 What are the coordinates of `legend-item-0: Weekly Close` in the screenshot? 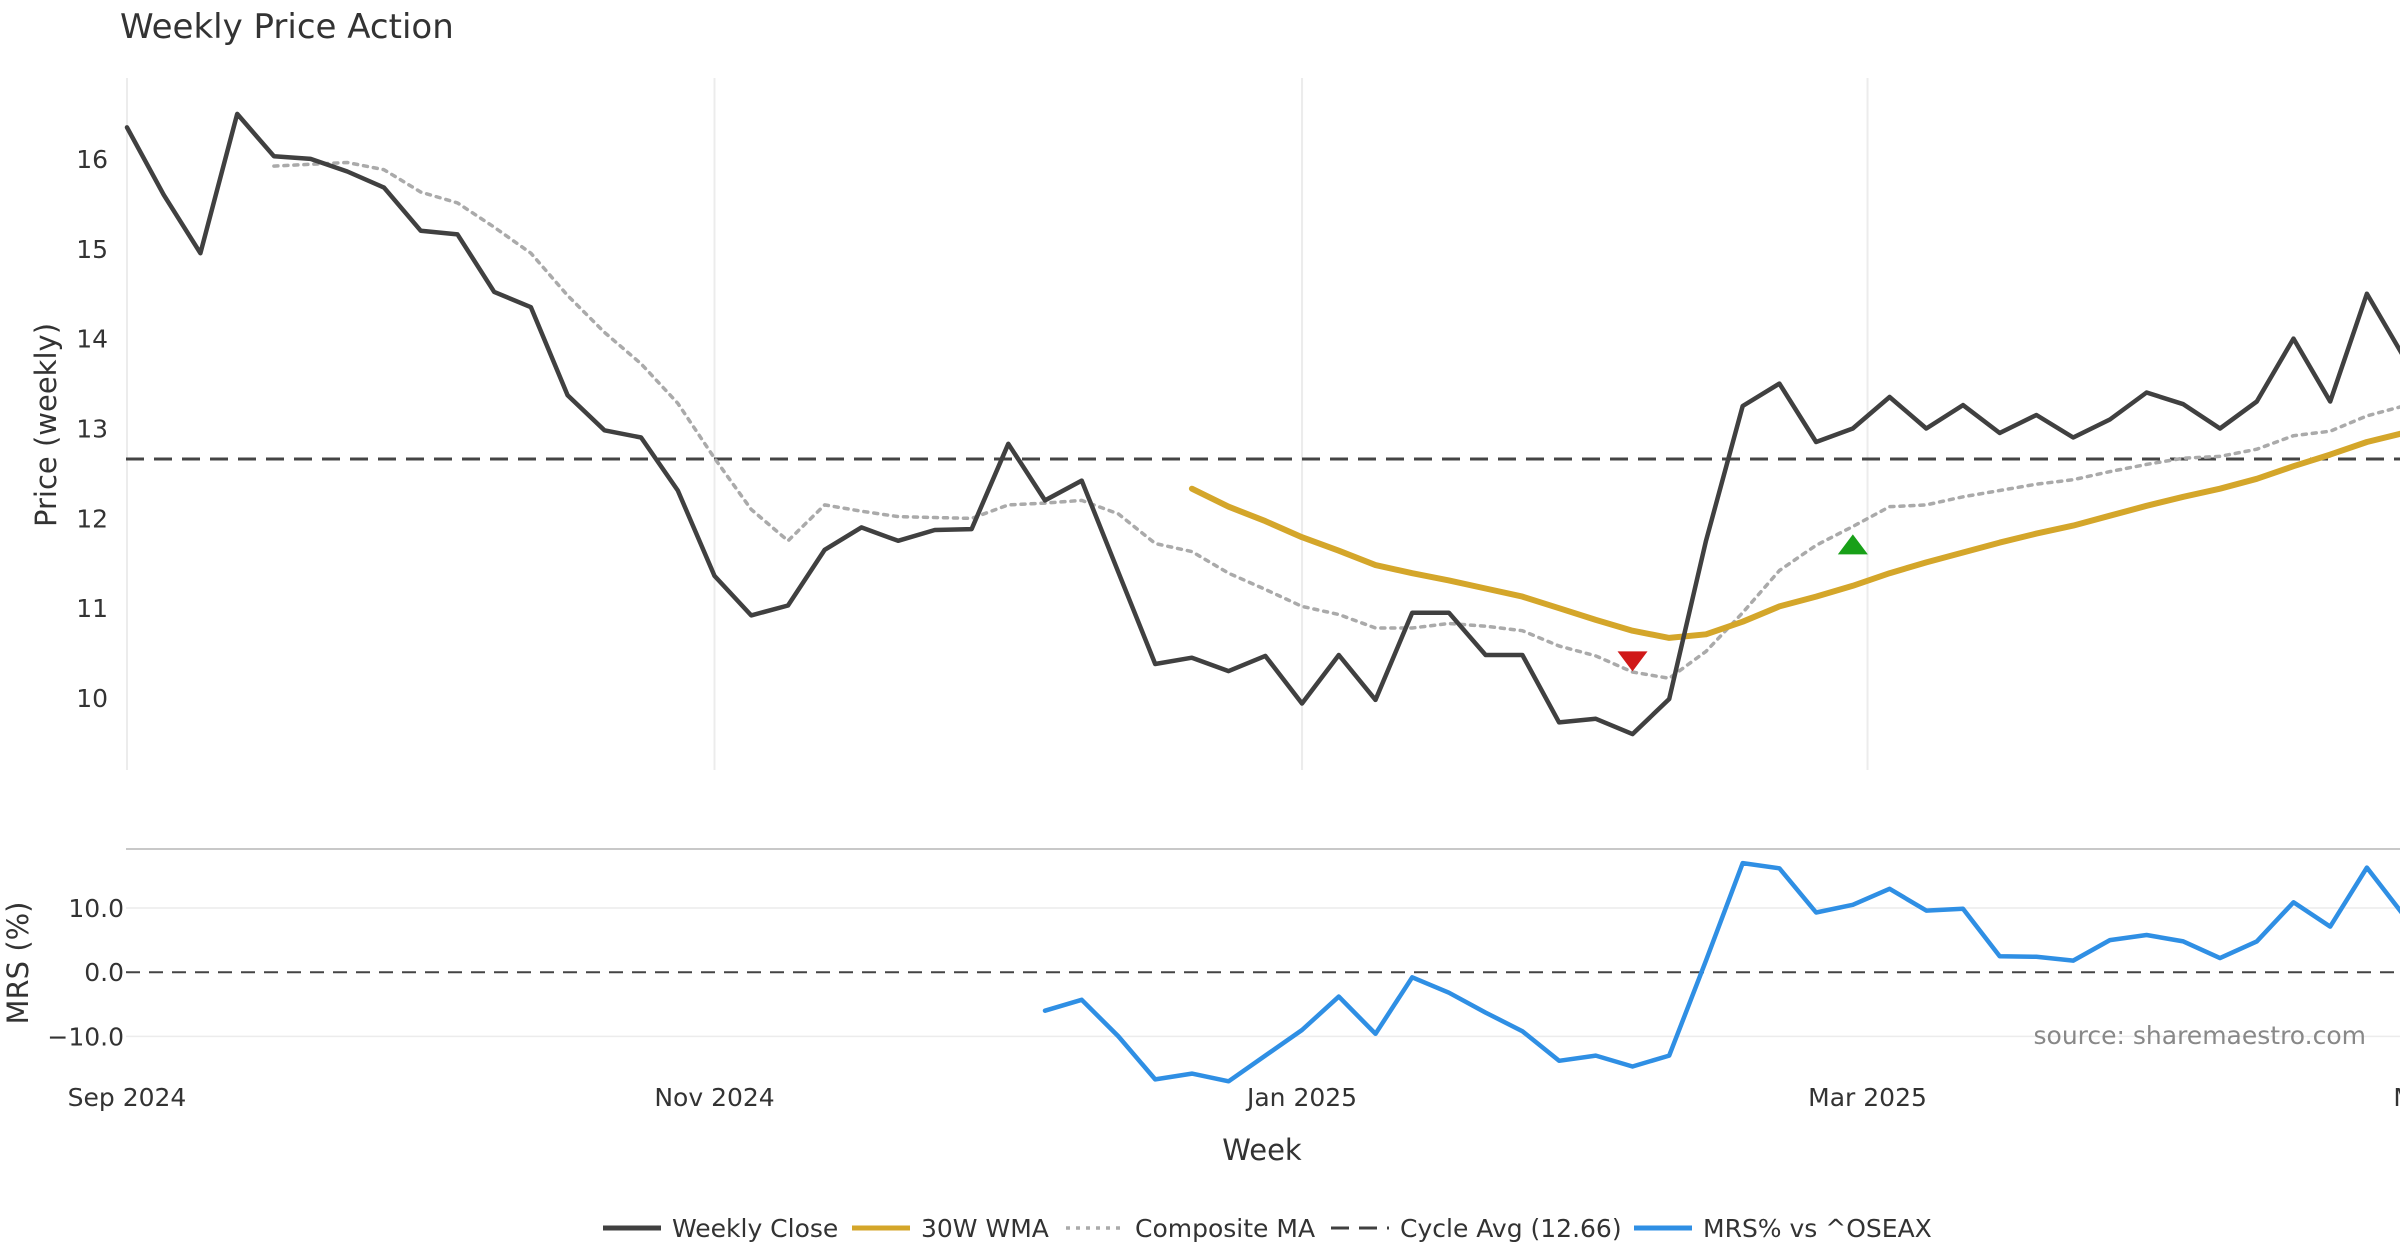 It's located at (720, 1228).